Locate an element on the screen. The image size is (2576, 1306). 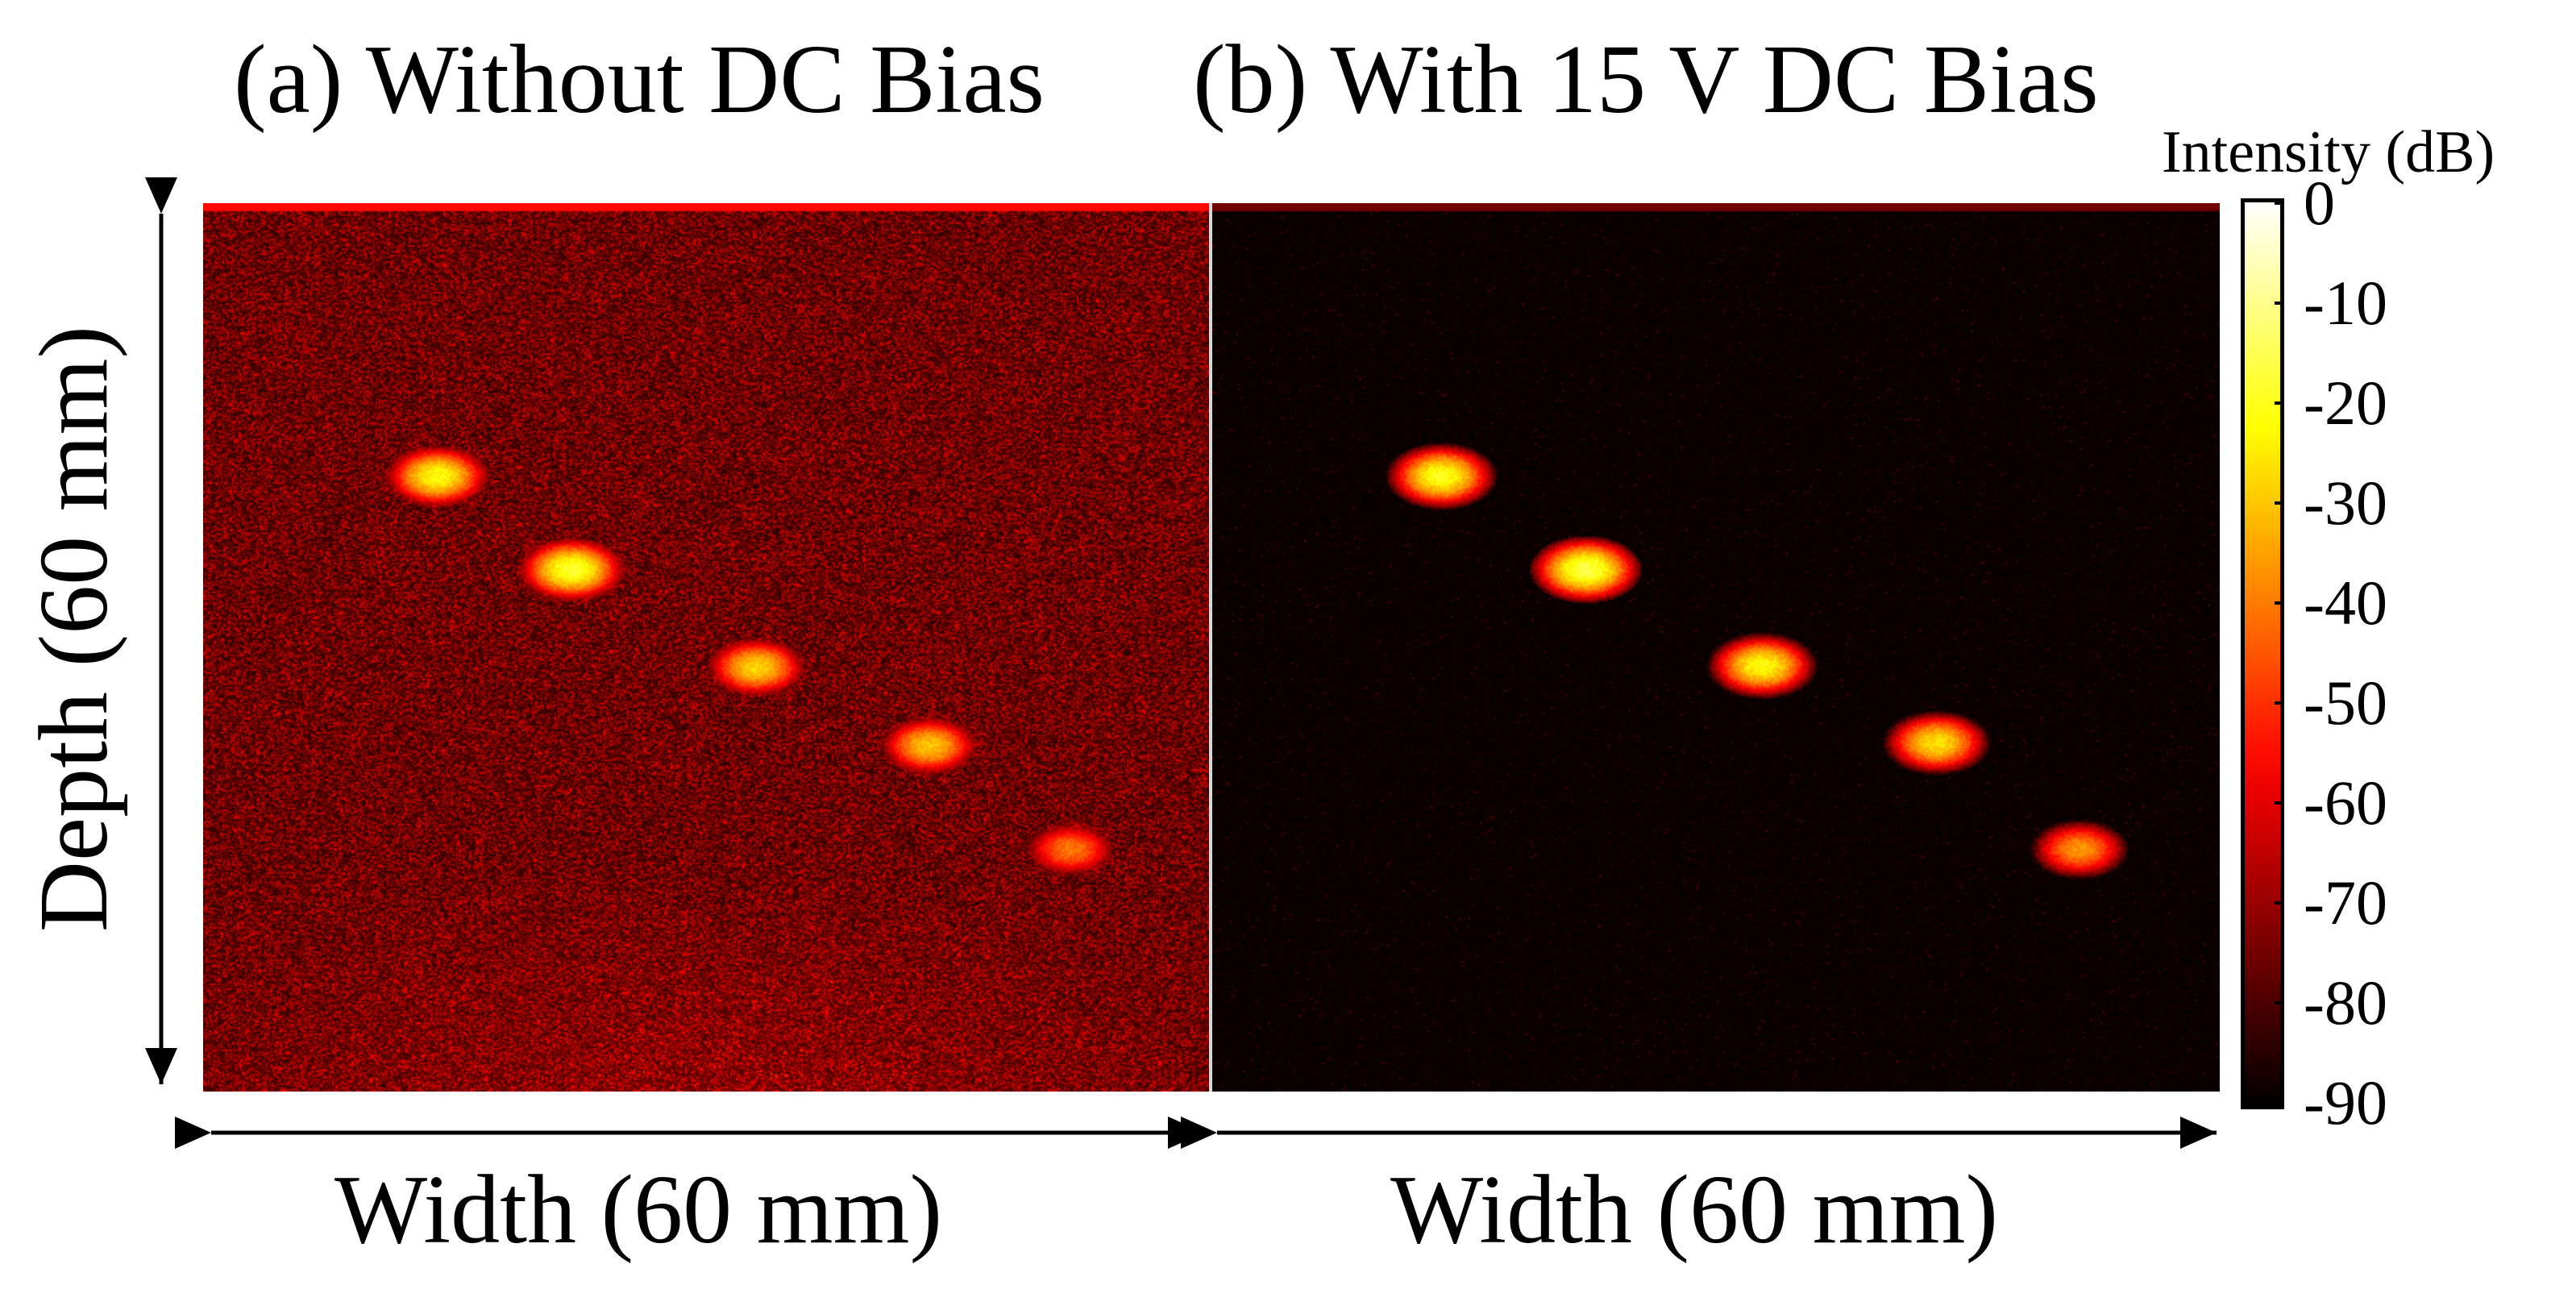
depth-ylabel: Depth (60 mm) is located at coordinates (73, 629).